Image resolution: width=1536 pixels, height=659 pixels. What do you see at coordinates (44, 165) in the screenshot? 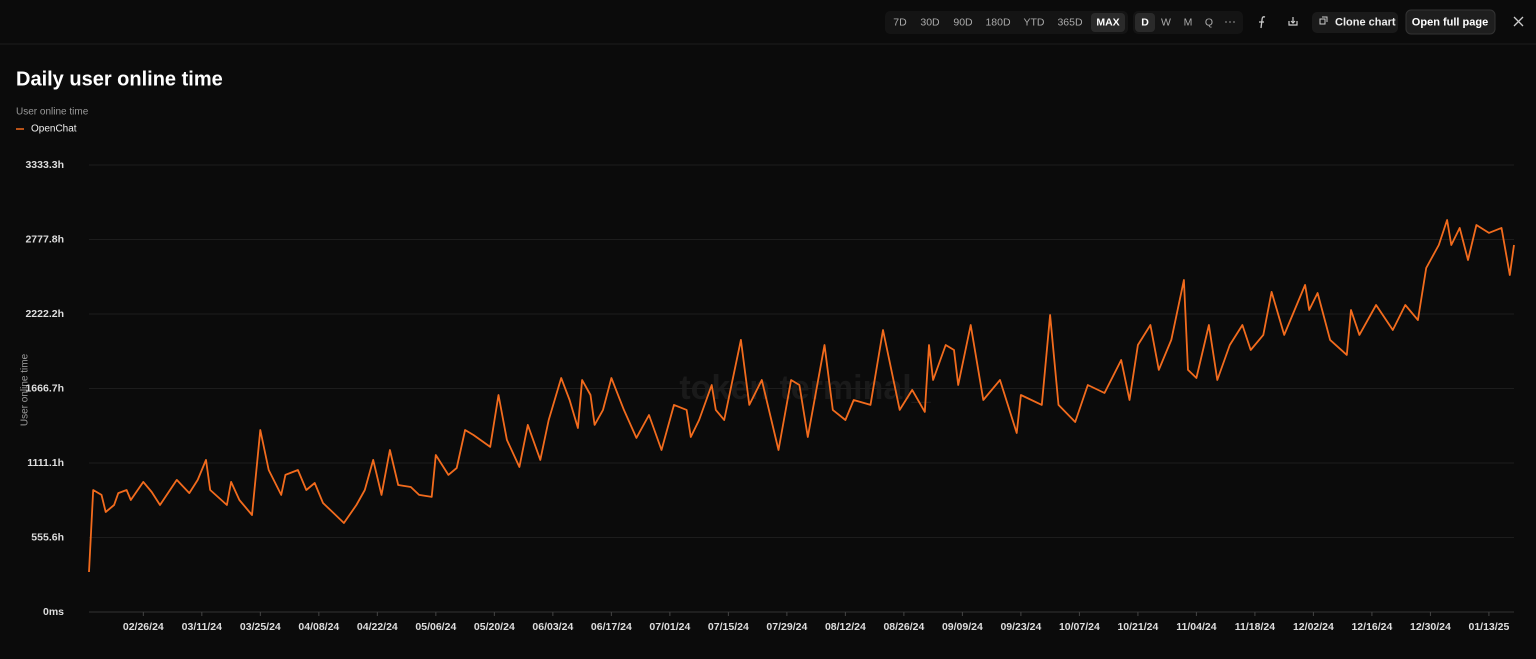
I see `y-tick-label: 3333.3h` at bounding box center [44, 165].